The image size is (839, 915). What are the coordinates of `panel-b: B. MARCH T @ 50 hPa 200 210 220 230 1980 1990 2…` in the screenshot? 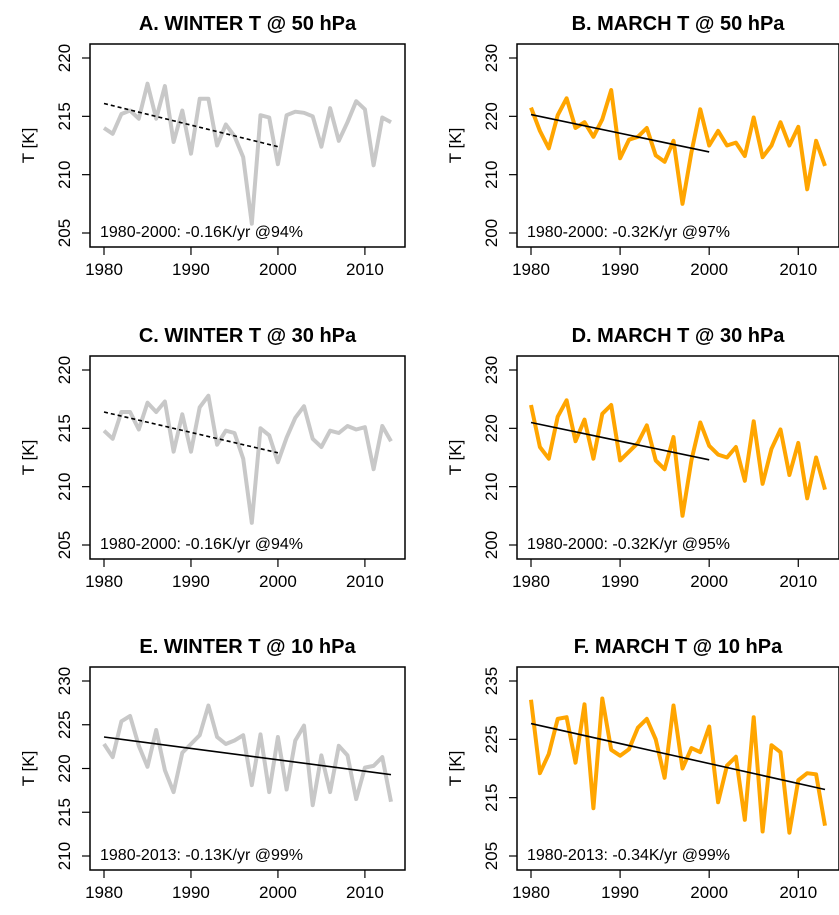 It's located at (642, 146).